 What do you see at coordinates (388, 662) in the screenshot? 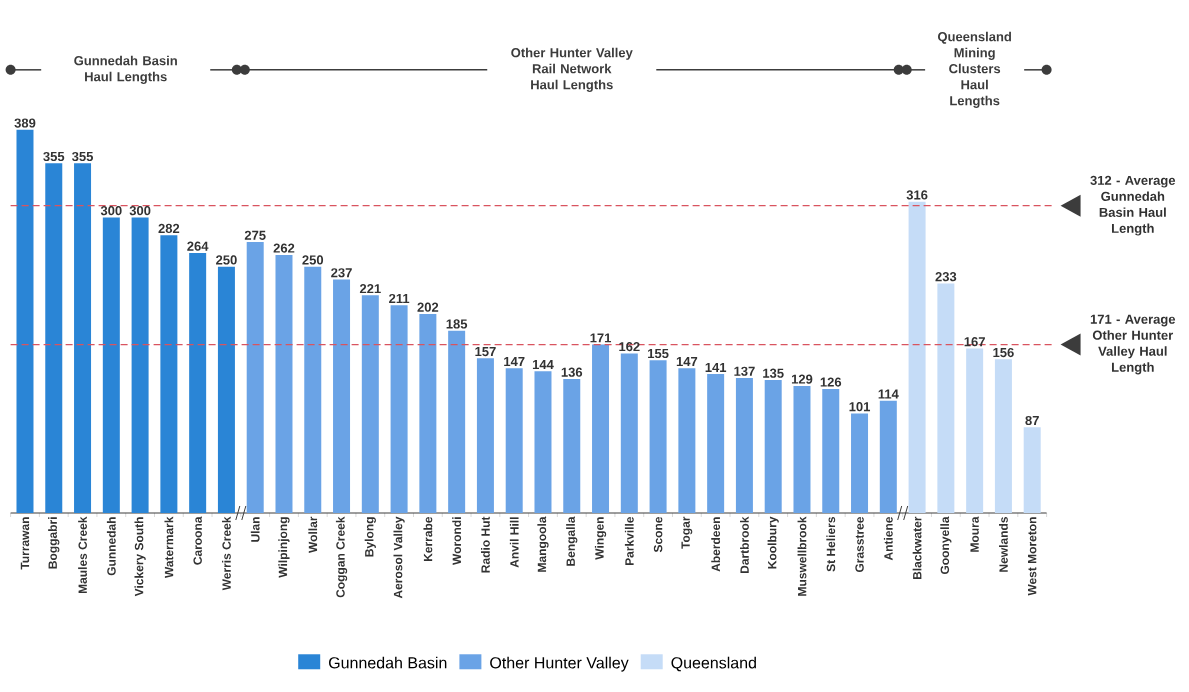
I see `legend-label: Gunnedah Basin` at bounding box center [388, 662].